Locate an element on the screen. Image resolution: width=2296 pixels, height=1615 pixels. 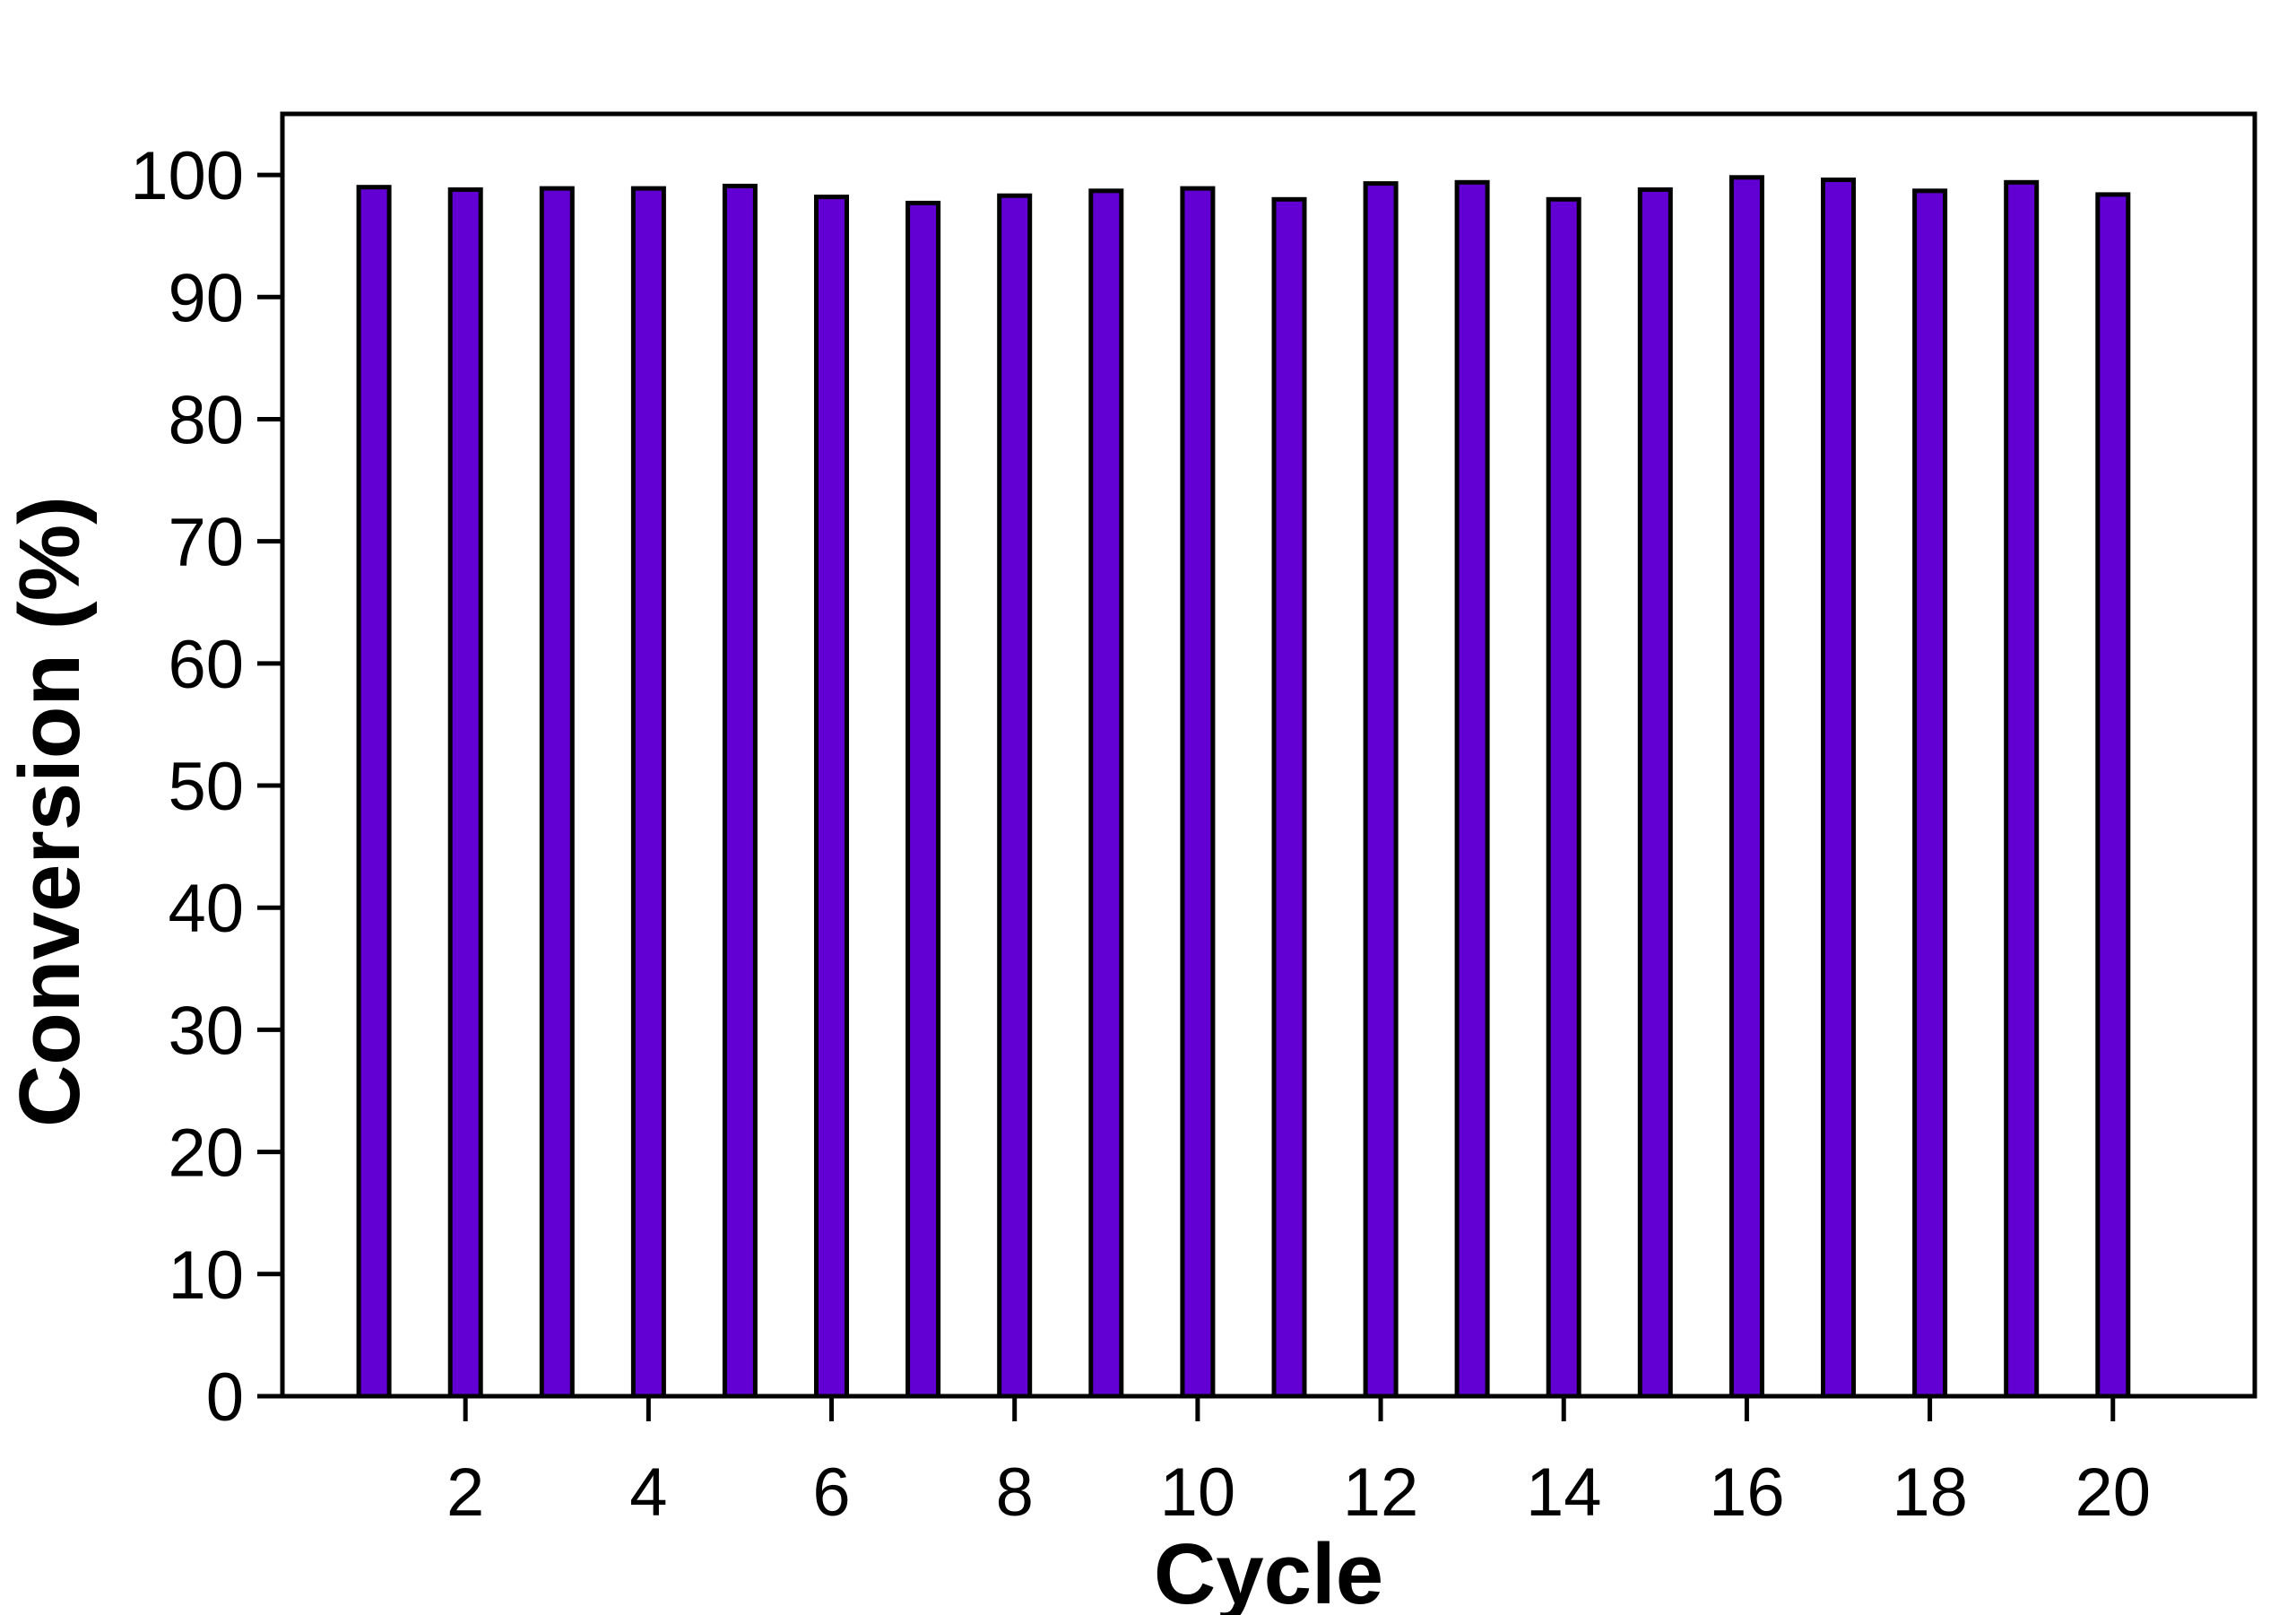
y-axis: 0 10 20 30 40 50 60 70 80 90 100 is located at coordinates (206, 787).